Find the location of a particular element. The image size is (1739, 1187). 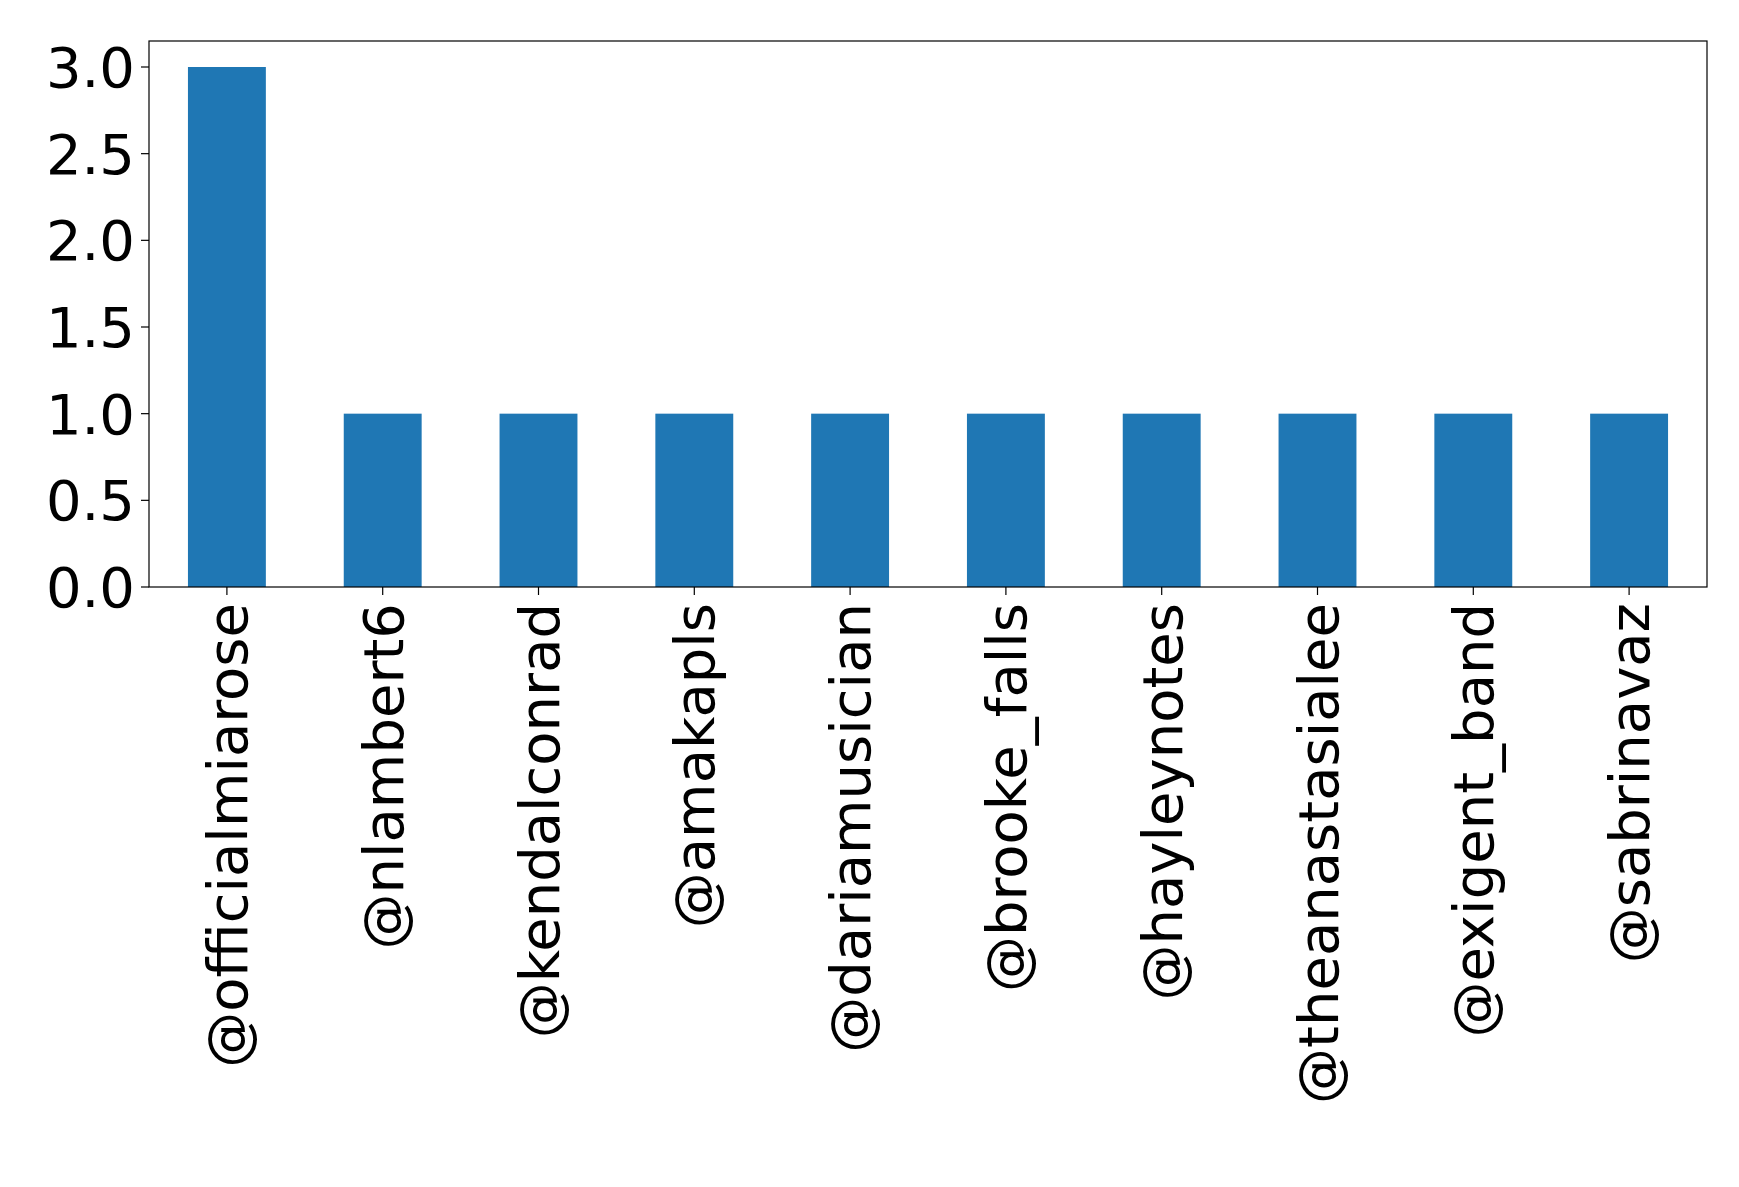

x-tick-label: @sabrinavaz is located at coordinates (1630, 783).